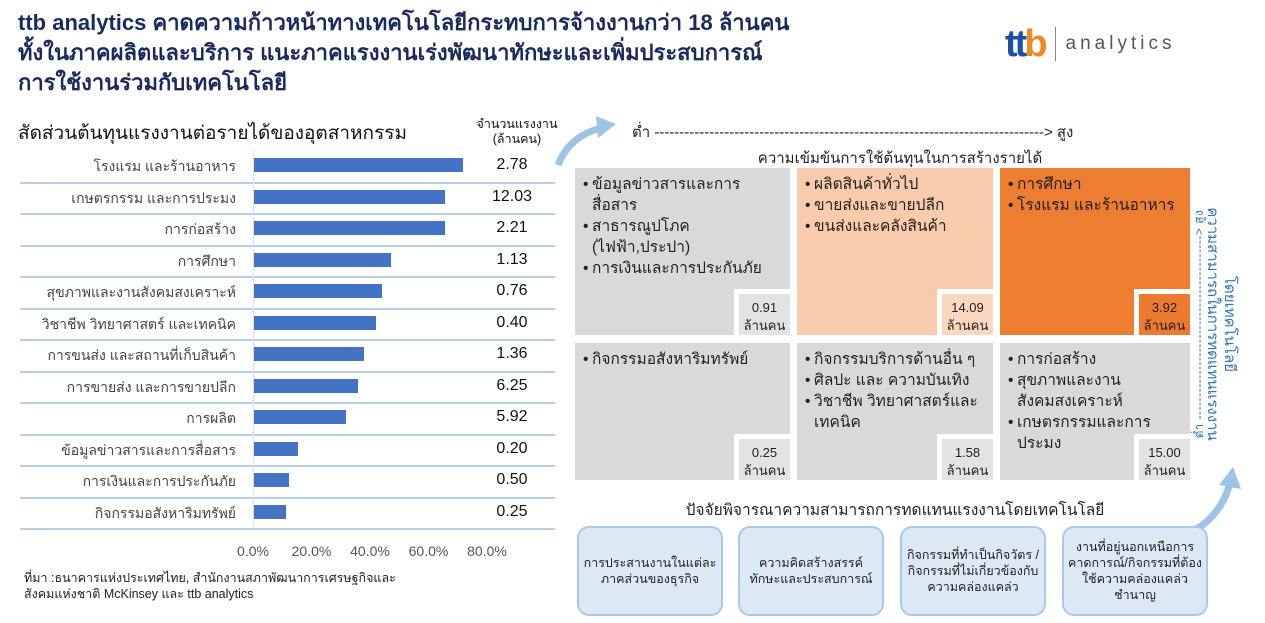  Describe the element at coordinates (512, 416) in the screenshot. I see `workers-value: 5.92` at that location.